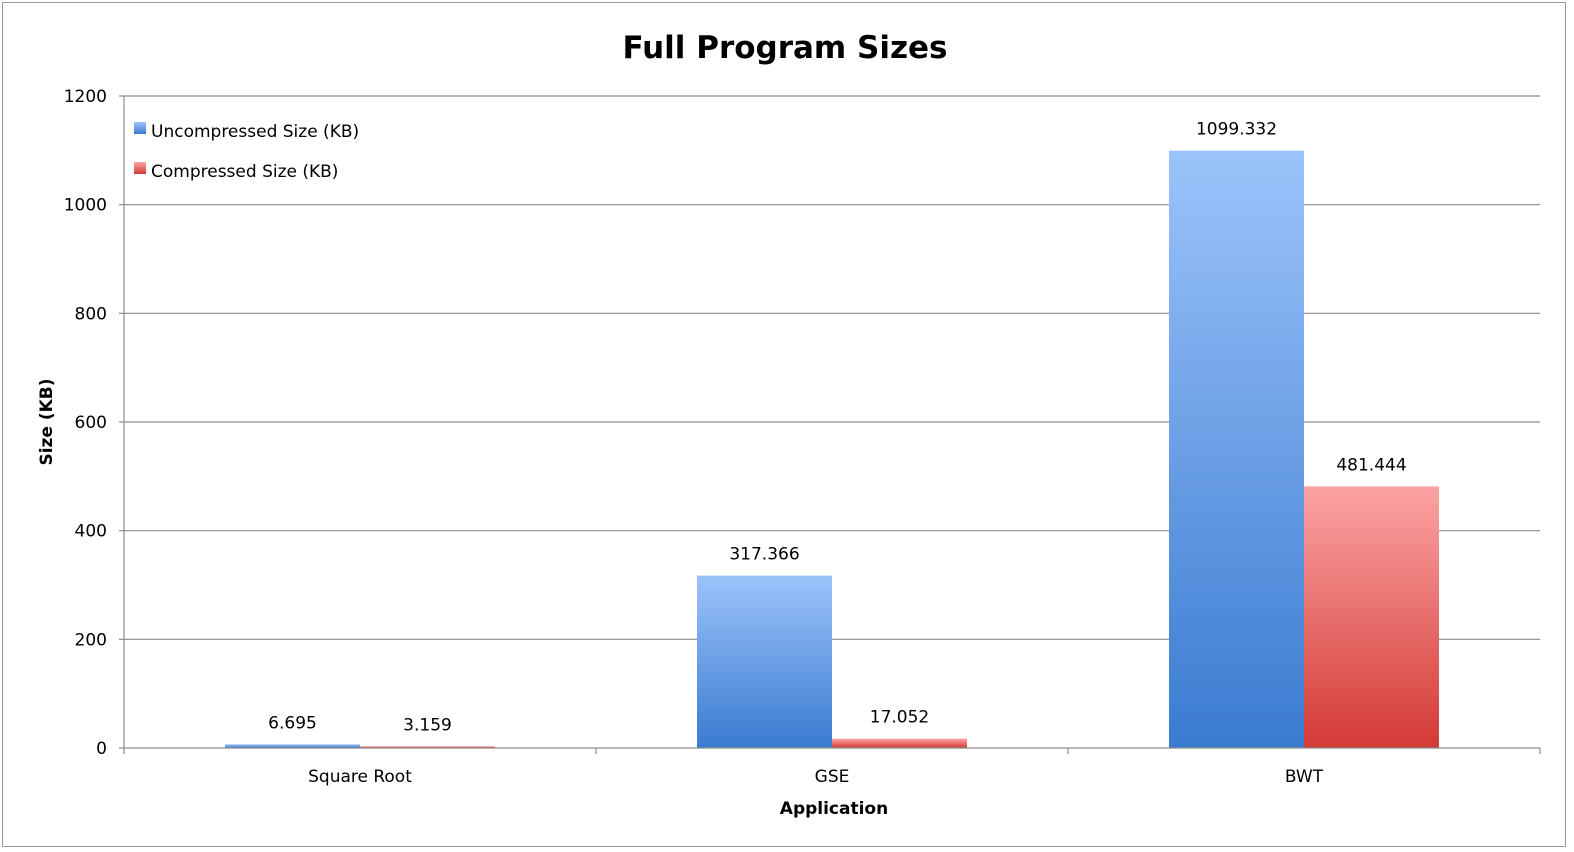  What do you see at coordinates (91, 314) in the screenshot?
I see `y-tick-label: 800` at bounding box center [91, 314].